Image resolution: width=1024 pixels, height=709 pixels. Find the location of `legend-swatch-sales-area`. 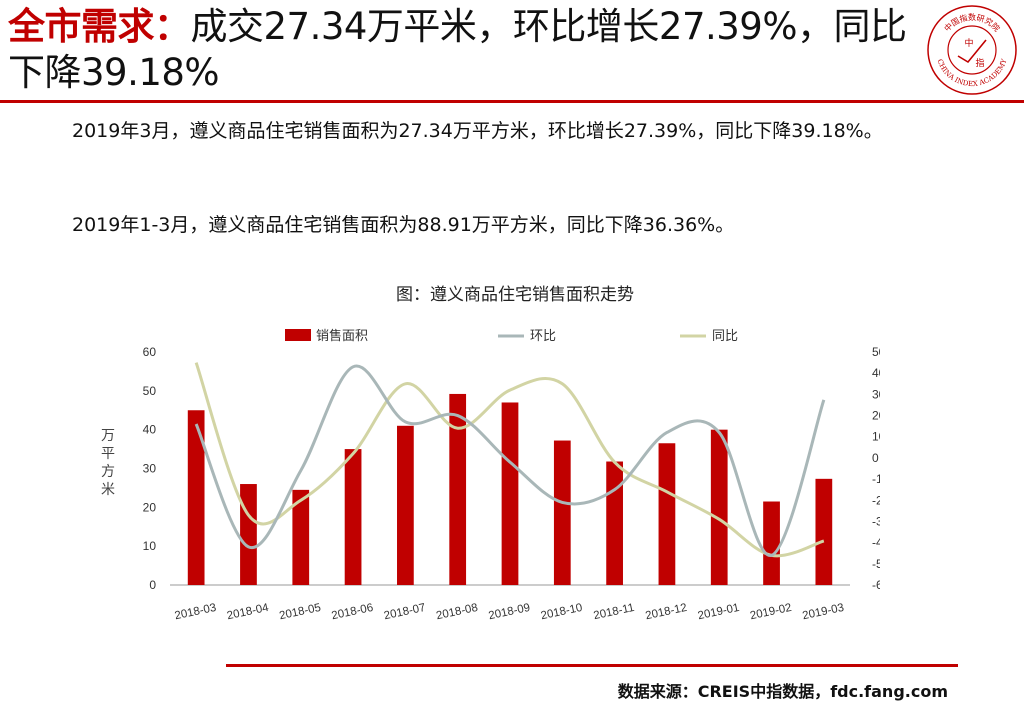

legend-swatch-sales-area is located at coordinates (298, 335).